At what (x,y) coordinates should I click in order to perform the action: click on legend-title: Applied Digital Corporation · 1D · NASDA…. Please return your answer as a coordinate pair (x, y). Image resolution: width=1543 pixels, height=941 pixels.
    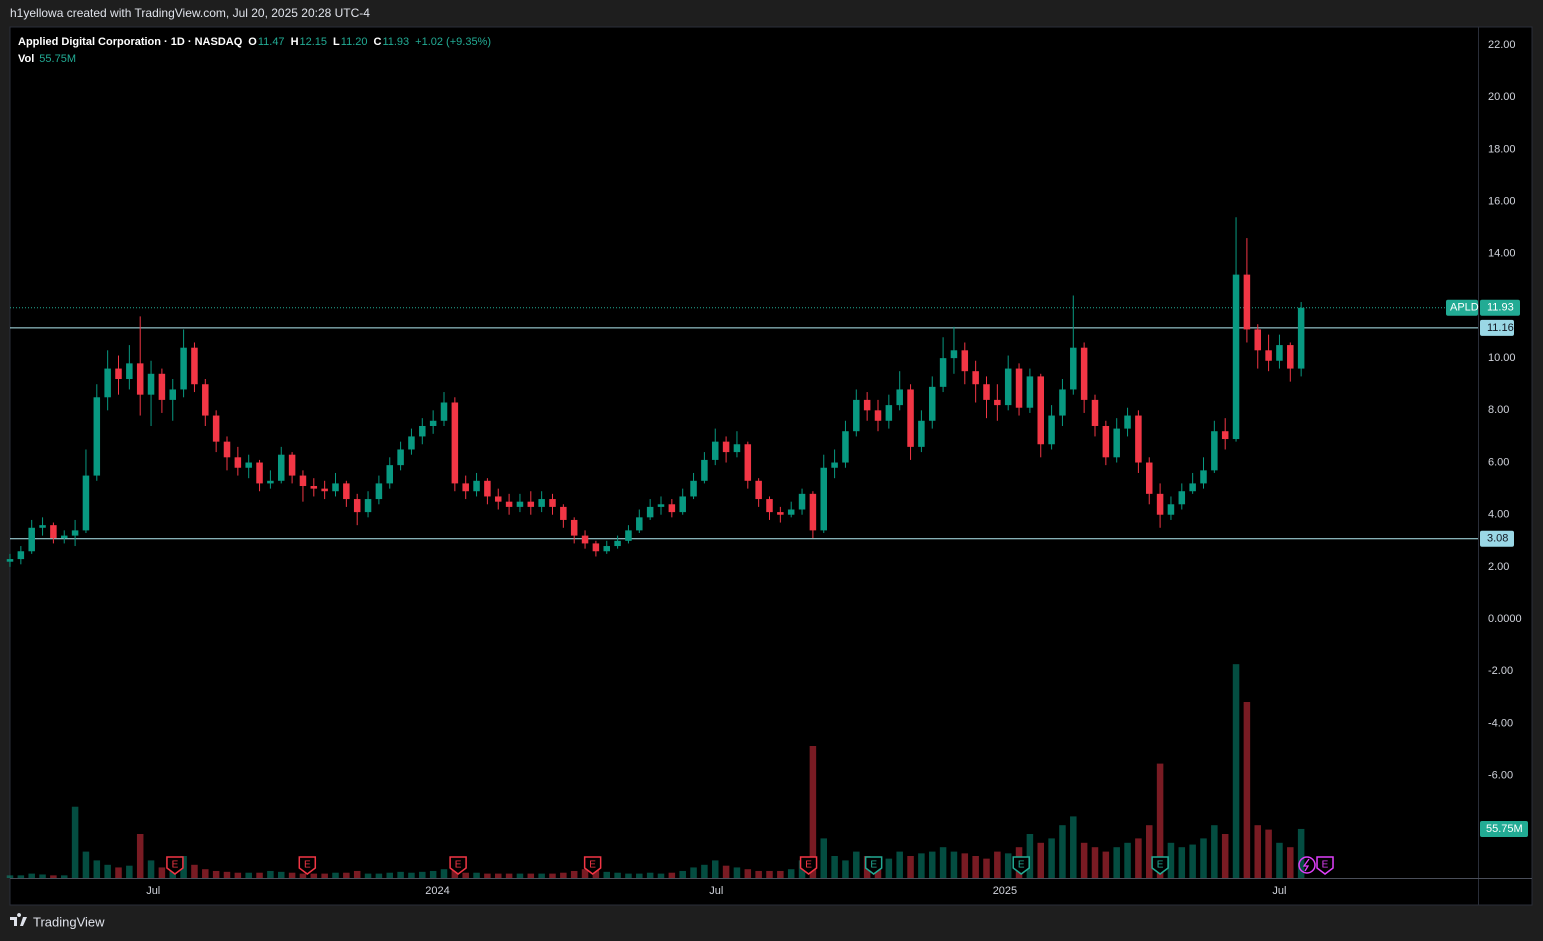
    Looking at the image, I should click on (130, 42).